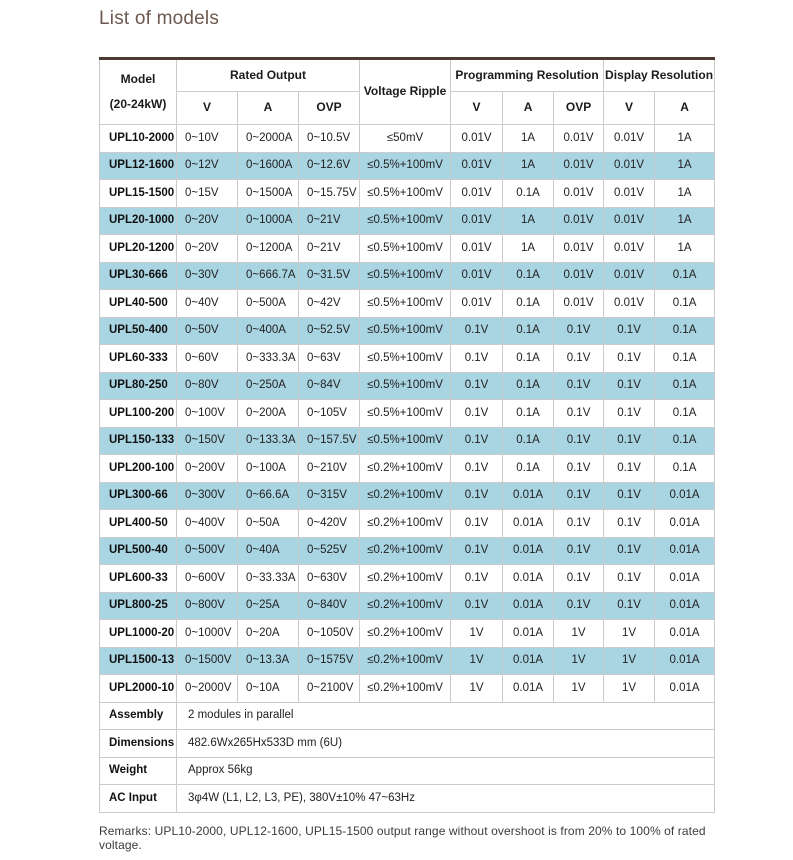 Image resolution: width=793 pixels, height=860 pixels. I want to click on rated-ovp-cell: 0~31.5V, so click(329, 275).